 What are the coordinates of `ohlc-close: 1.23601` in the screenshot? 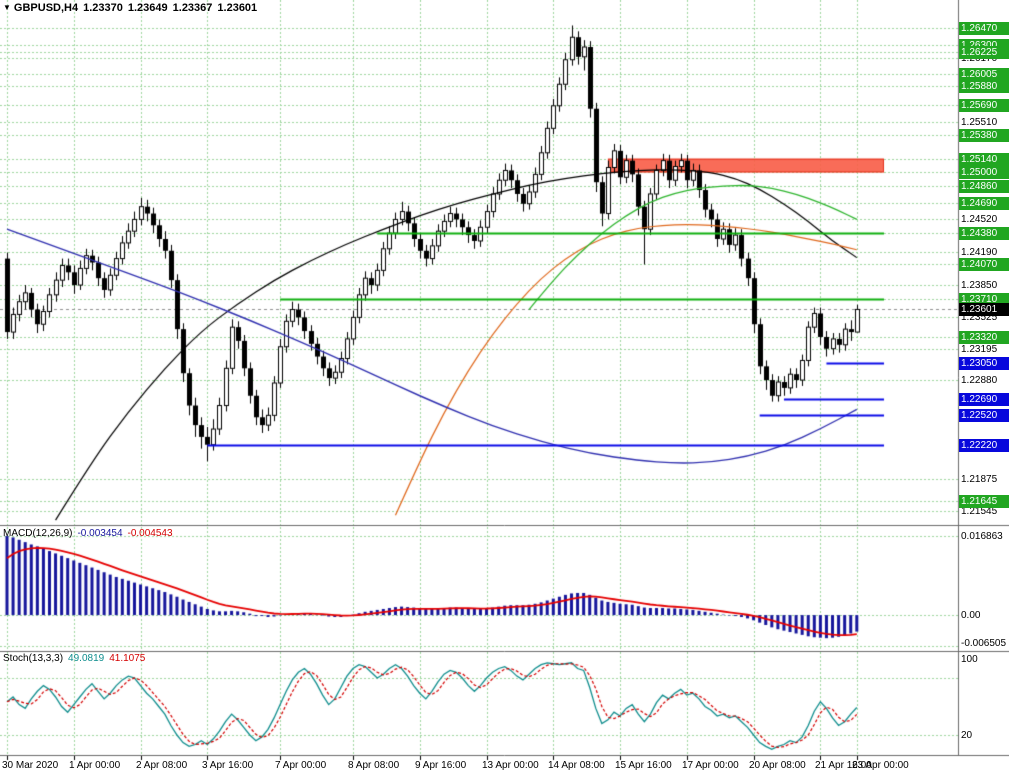 It's located at (237, 8).